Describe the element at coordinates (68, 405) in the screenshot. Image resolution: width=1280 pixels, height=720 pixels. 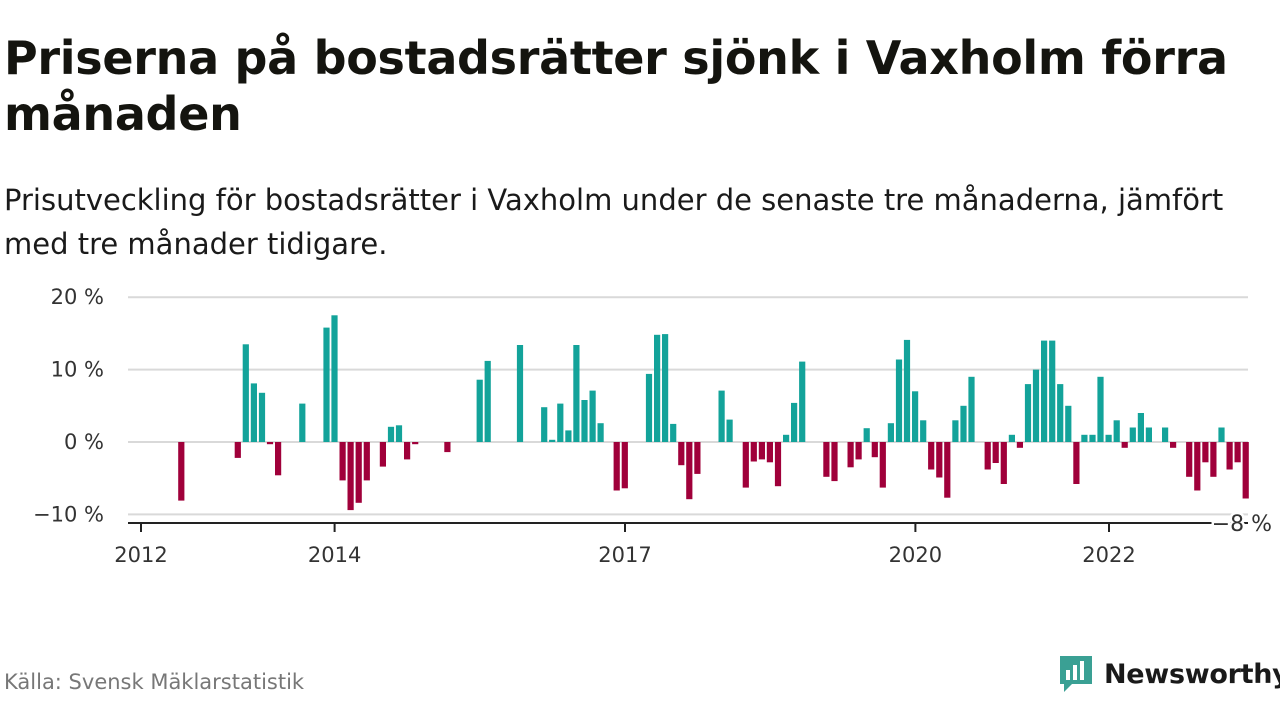
I see `y-axis-labels: 20 % 10 % 0 % −10 %` at that location.